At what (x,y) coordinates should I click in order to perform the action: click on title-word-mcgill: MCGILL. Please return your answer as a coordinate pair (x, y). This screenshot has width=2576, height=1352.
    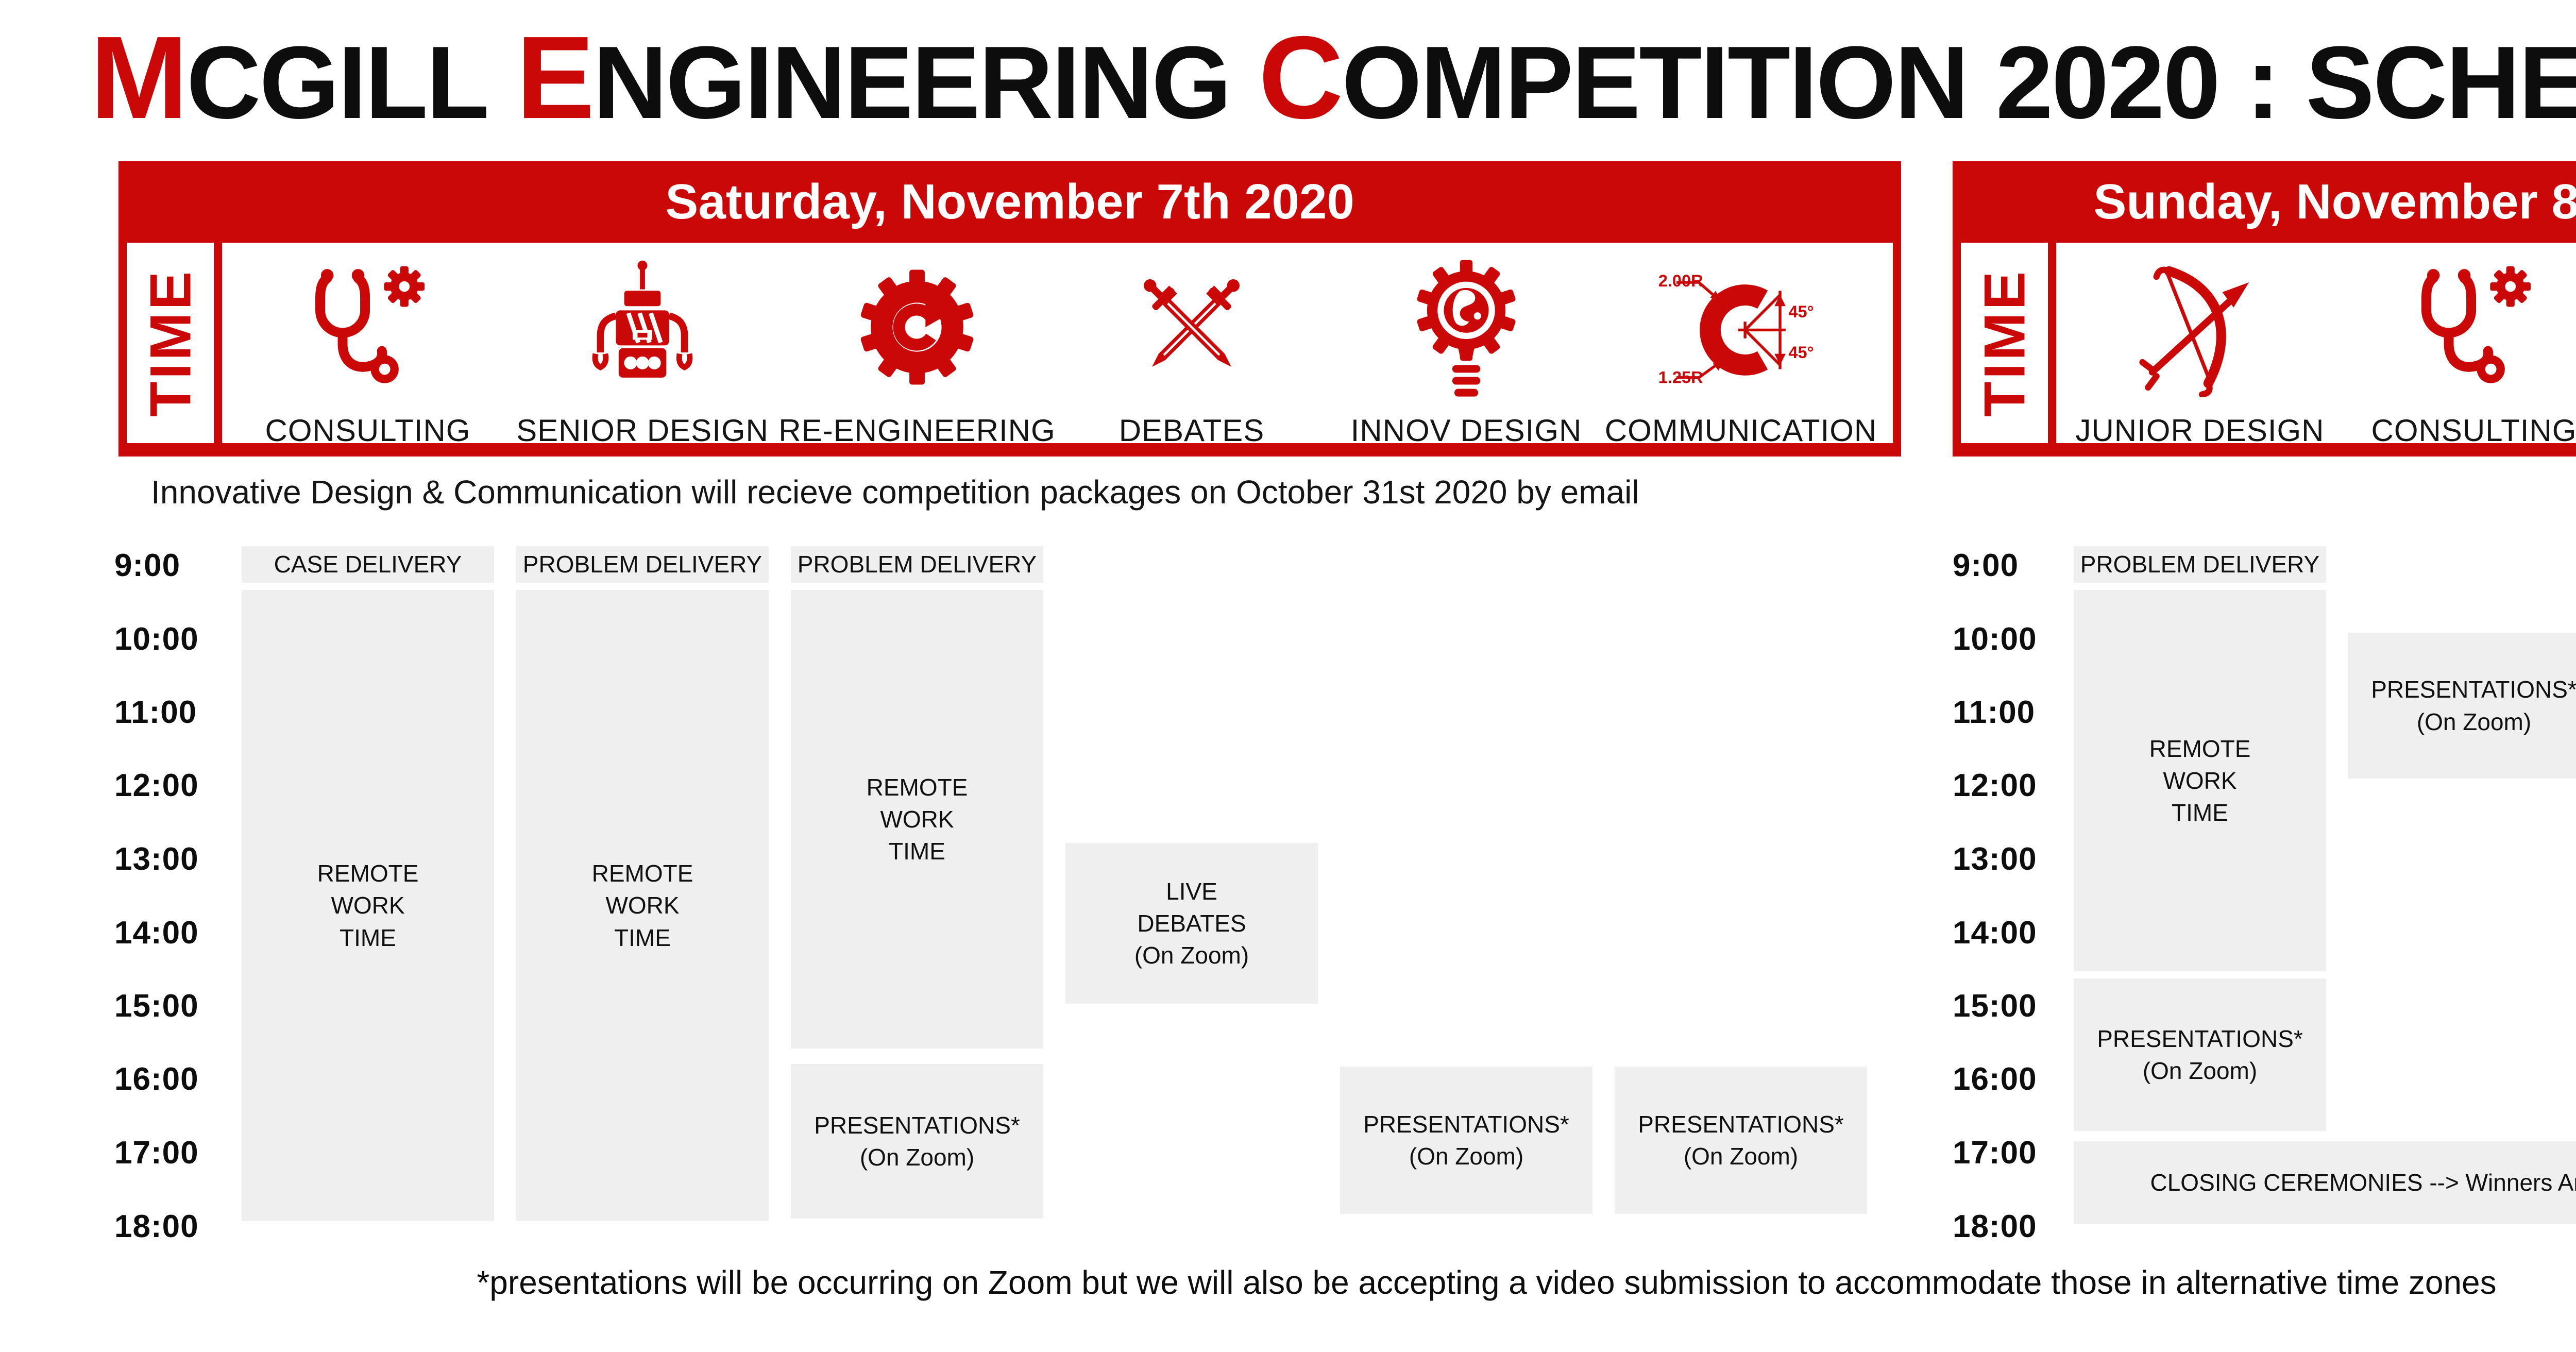
    Looking at the image, I should click on (289, 77).